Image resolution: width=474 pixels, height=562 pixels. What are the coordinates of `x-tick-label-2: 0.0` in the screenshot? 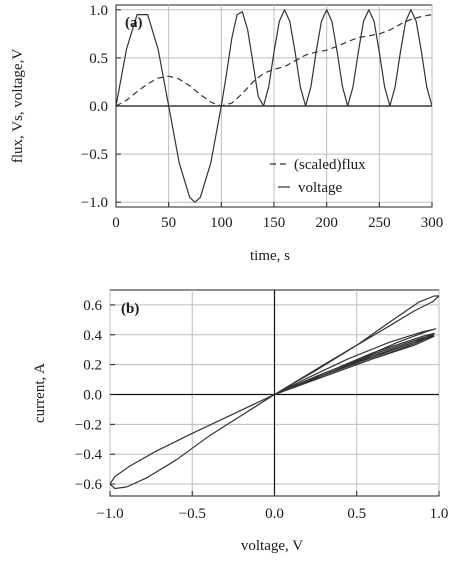 It's located at (274, 514).